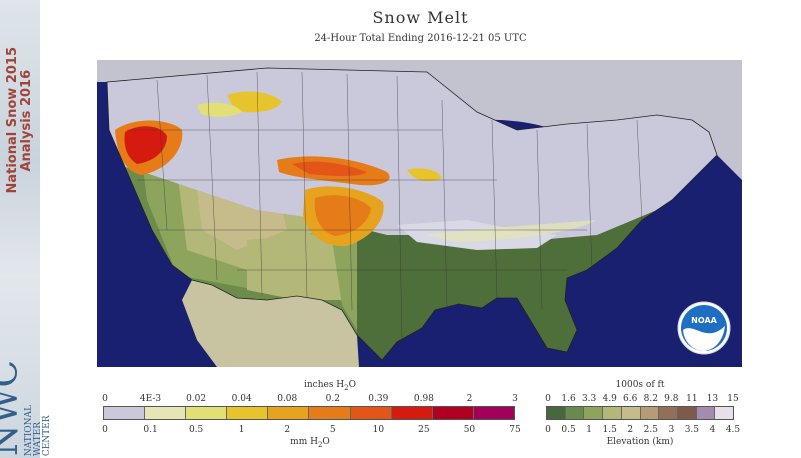  Describe the element at coordinates (28, 430) in the screenshot. I see `brand-word-national: NATIONAL` at that location.